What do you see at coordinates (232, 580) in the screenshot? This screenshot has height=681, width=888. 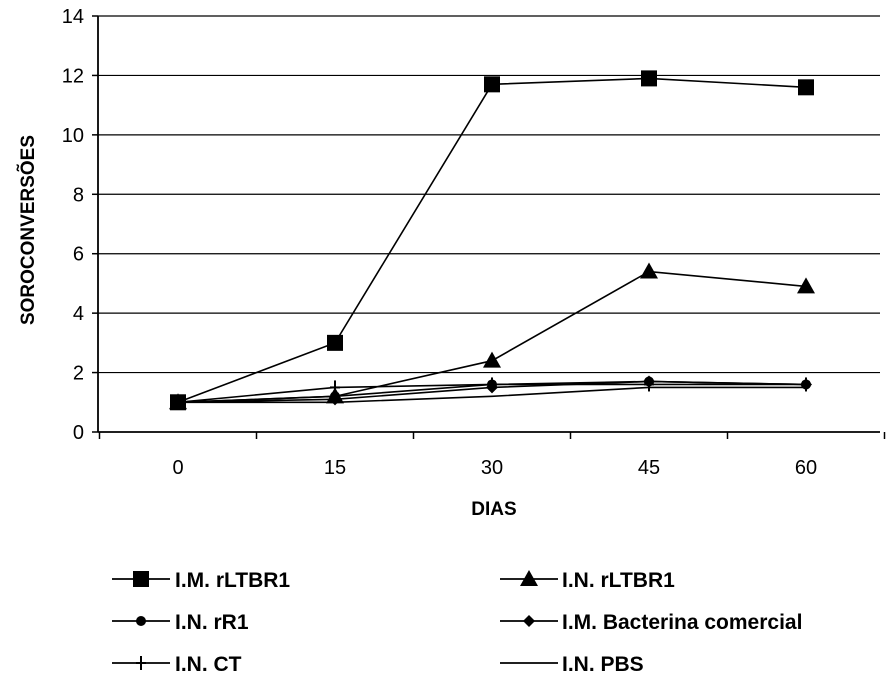 I see `legend-label: I.M. rLTBR1` at bounding box center [232, 580].